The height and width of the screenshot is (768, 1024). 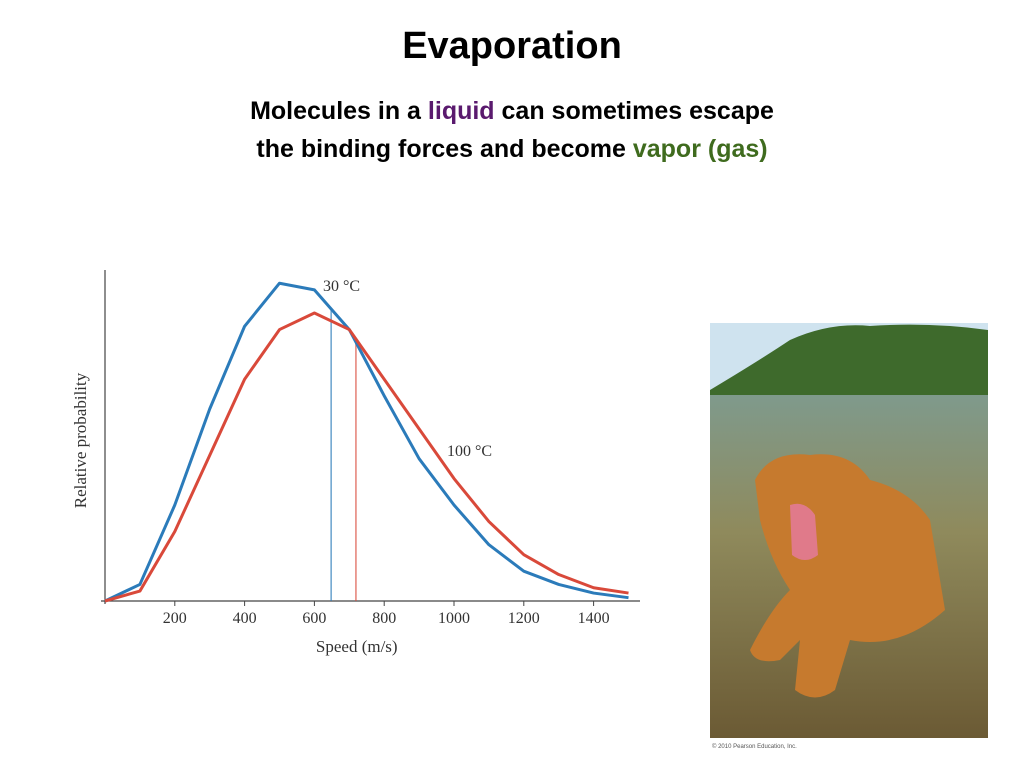 What do you see at coordinates (804, 531) in the screenshot?
I see `tongue` at bounding box center [804, 531].